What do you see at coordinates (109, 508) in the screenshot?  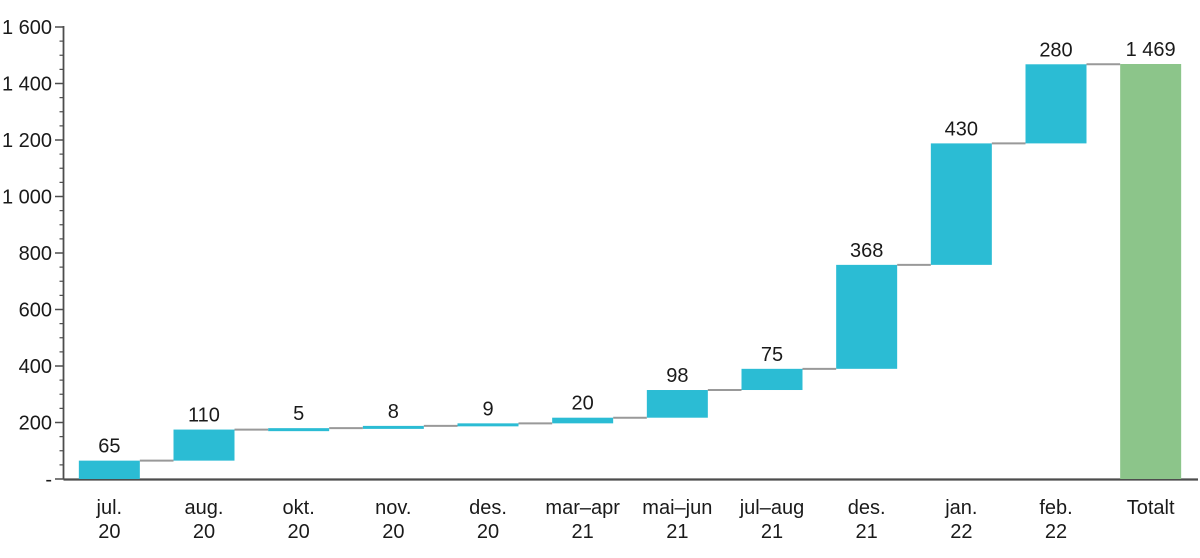 I see `x-axis-label: jul.` at bounding box center [109, 508].